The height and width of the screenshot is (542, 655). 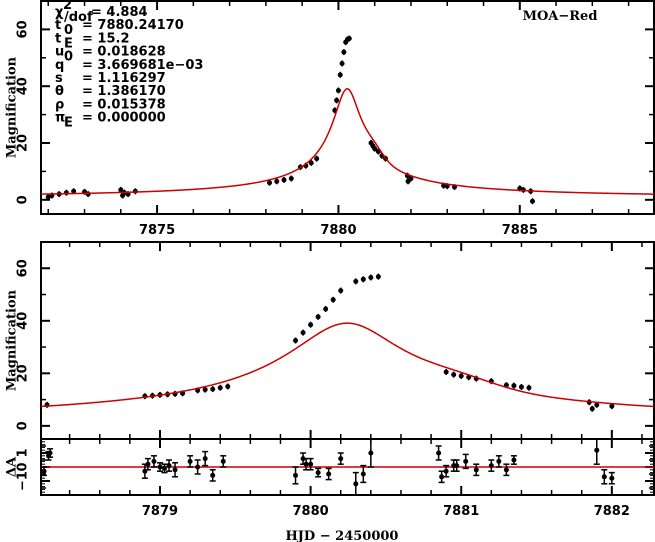 I want to click on fit-parameter-row: q = 3.669681e−03, so click(x=129, y=65).